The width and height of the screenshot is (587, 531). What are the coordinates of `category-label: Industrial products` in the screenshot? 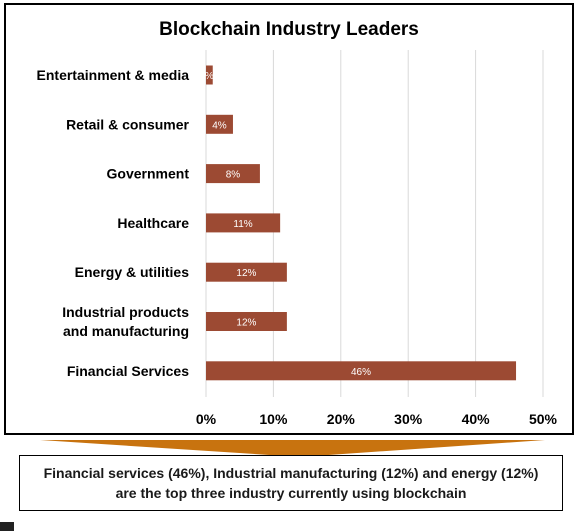 It's located at (125, 312).